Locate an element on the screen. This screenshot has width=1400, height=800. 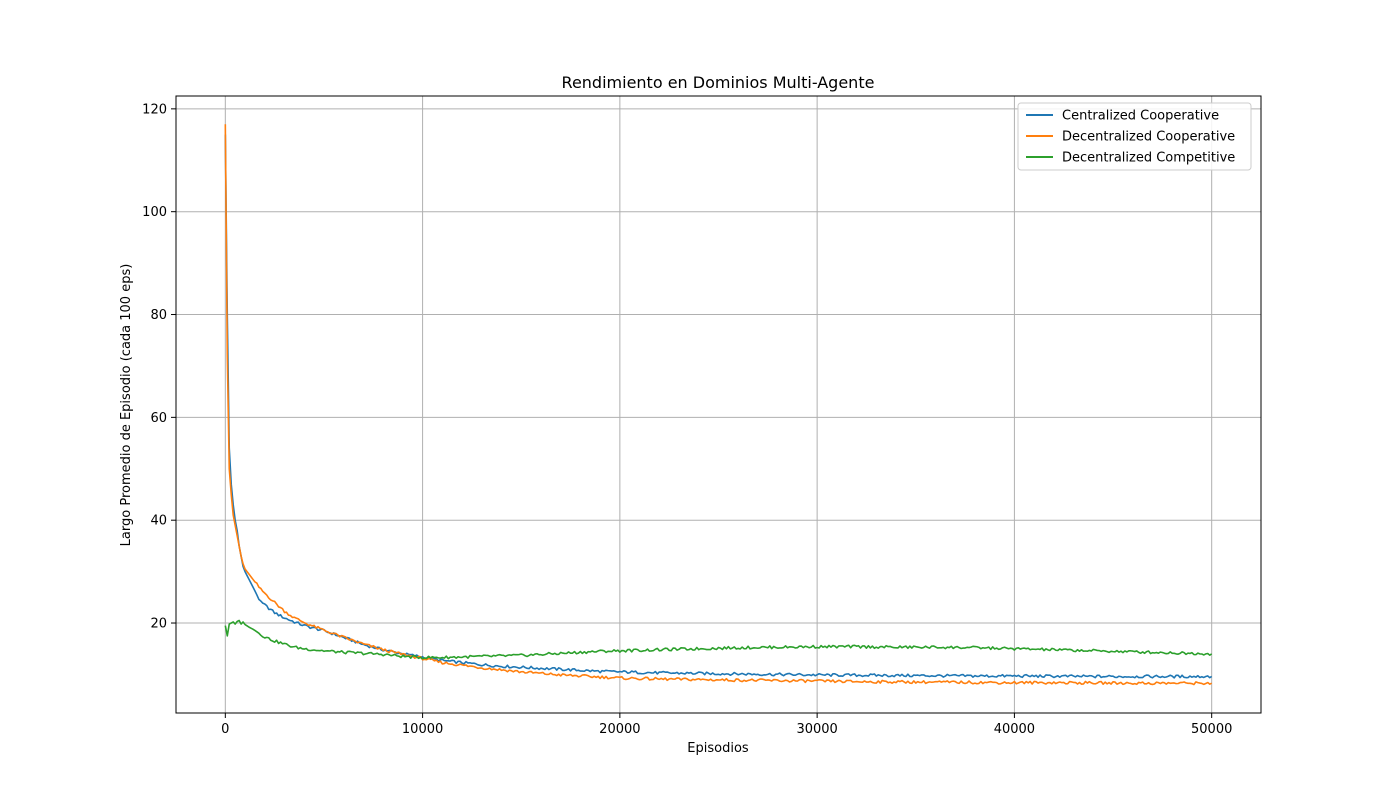
x-tick-label: 0 is located at coordinates (225, 729).